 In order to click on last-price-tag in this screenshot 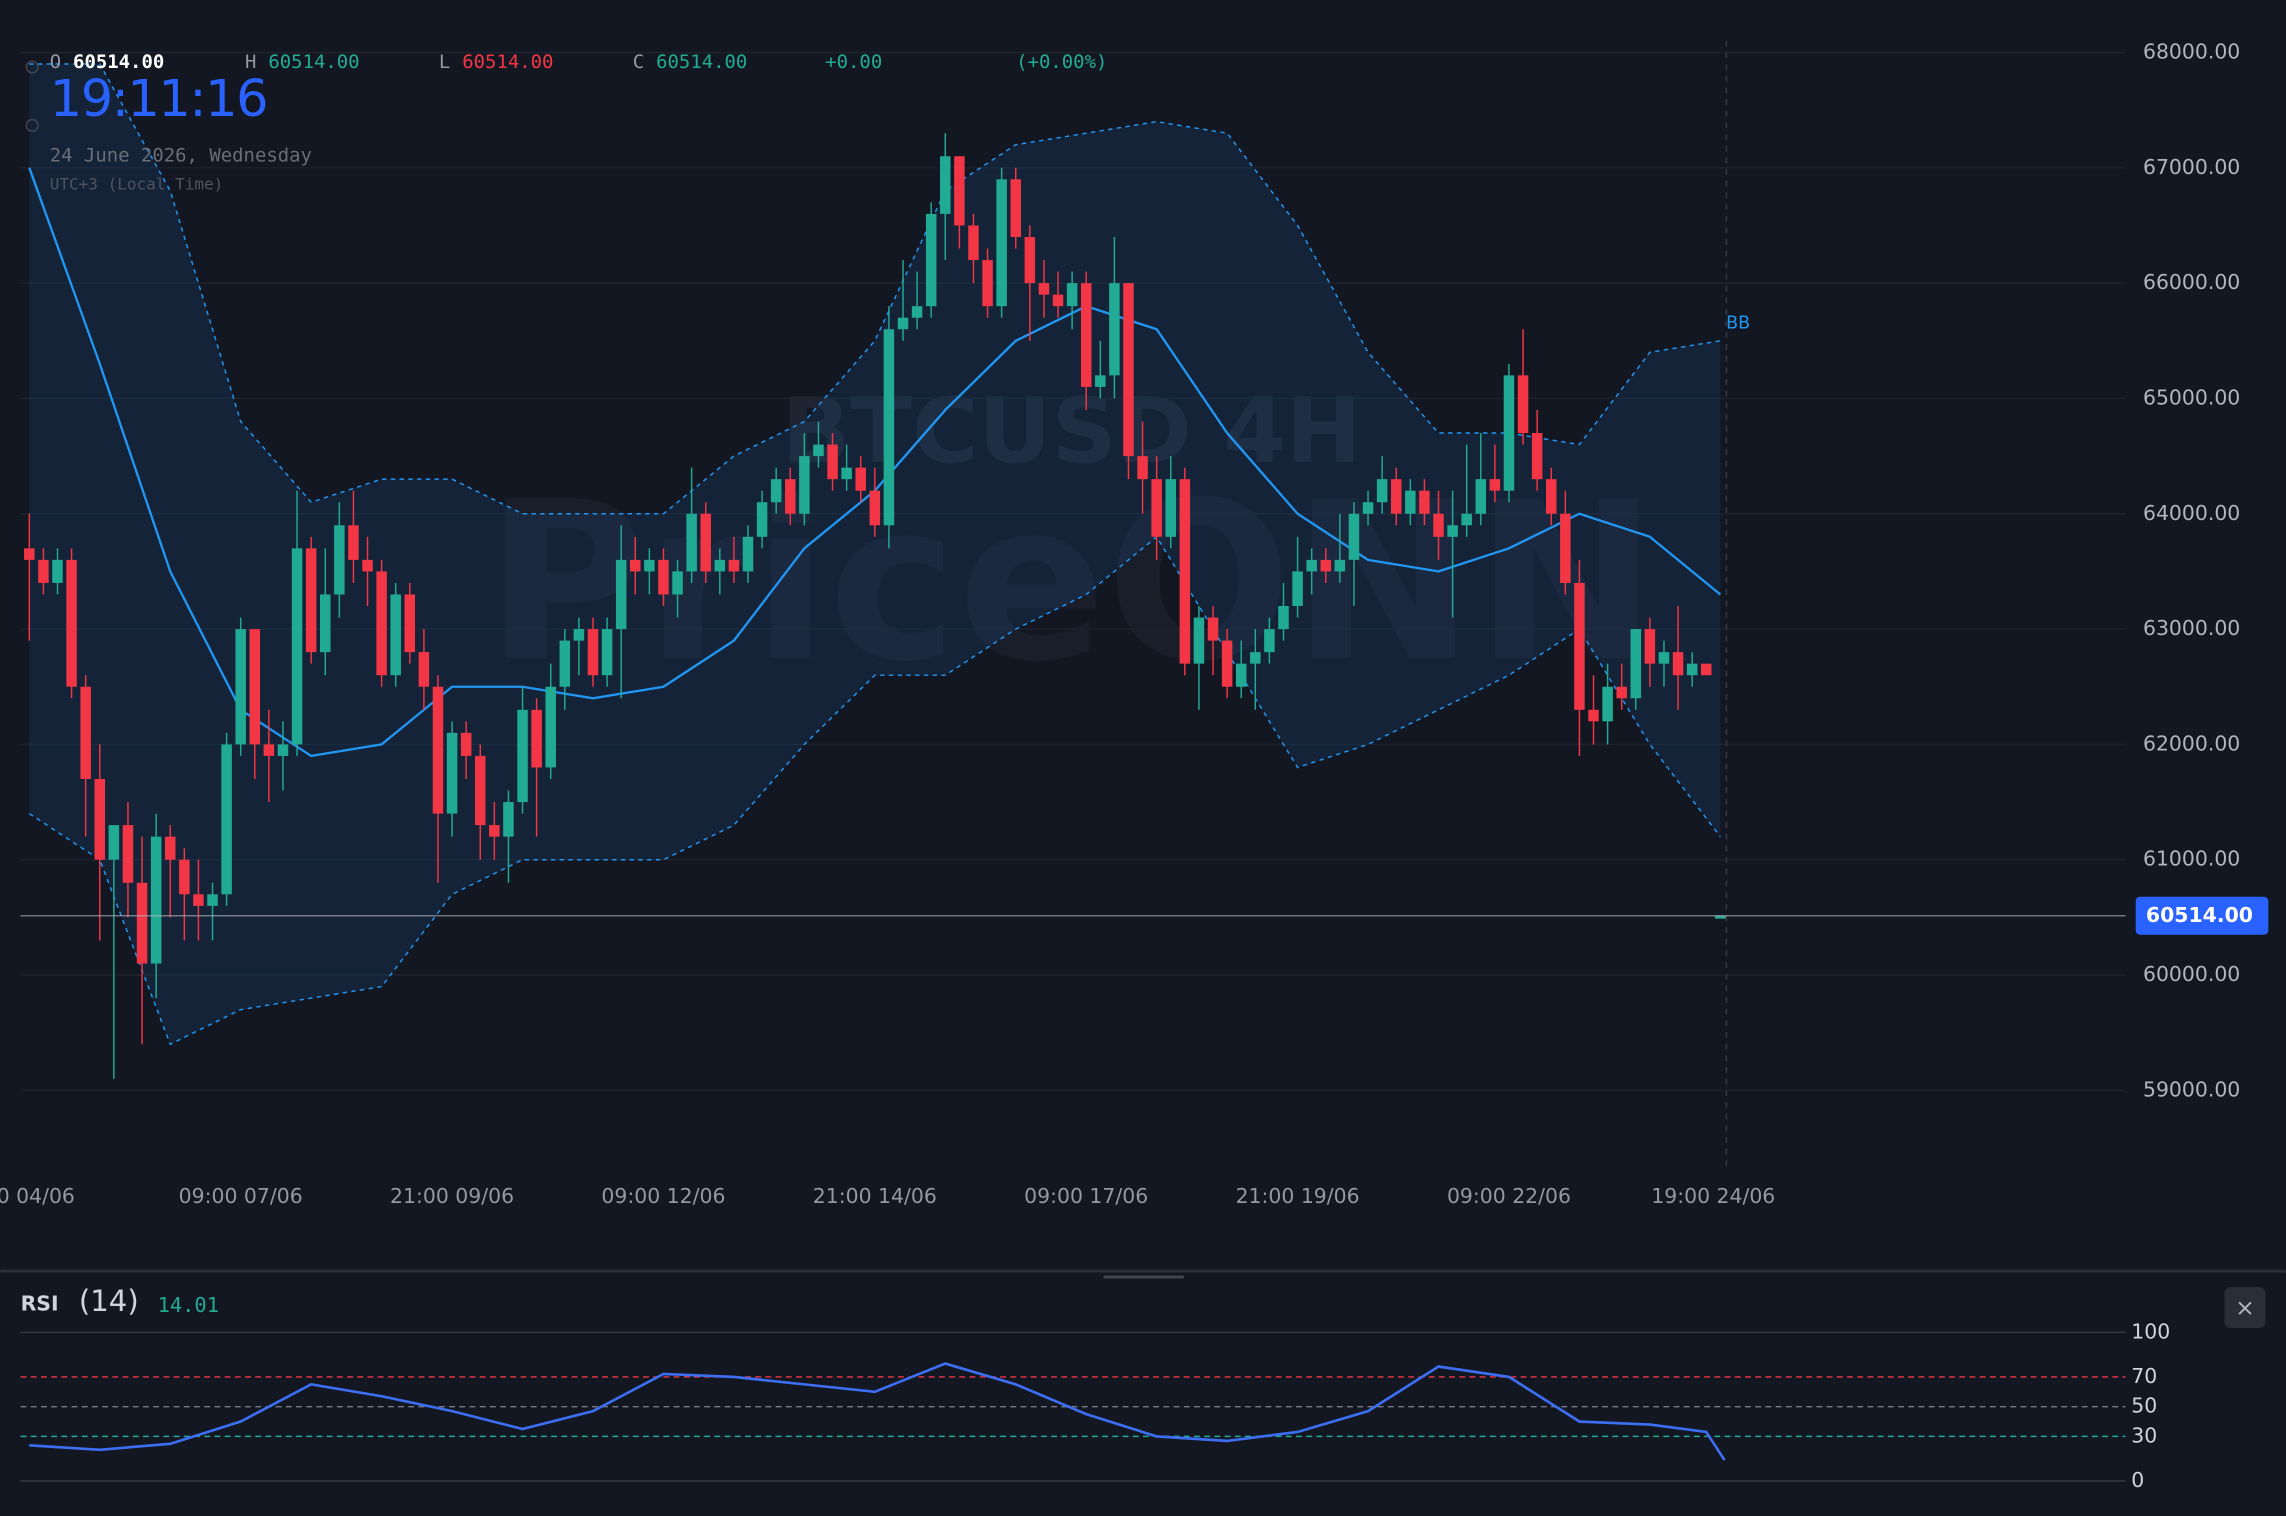, I will do `click(2202, 915)`.